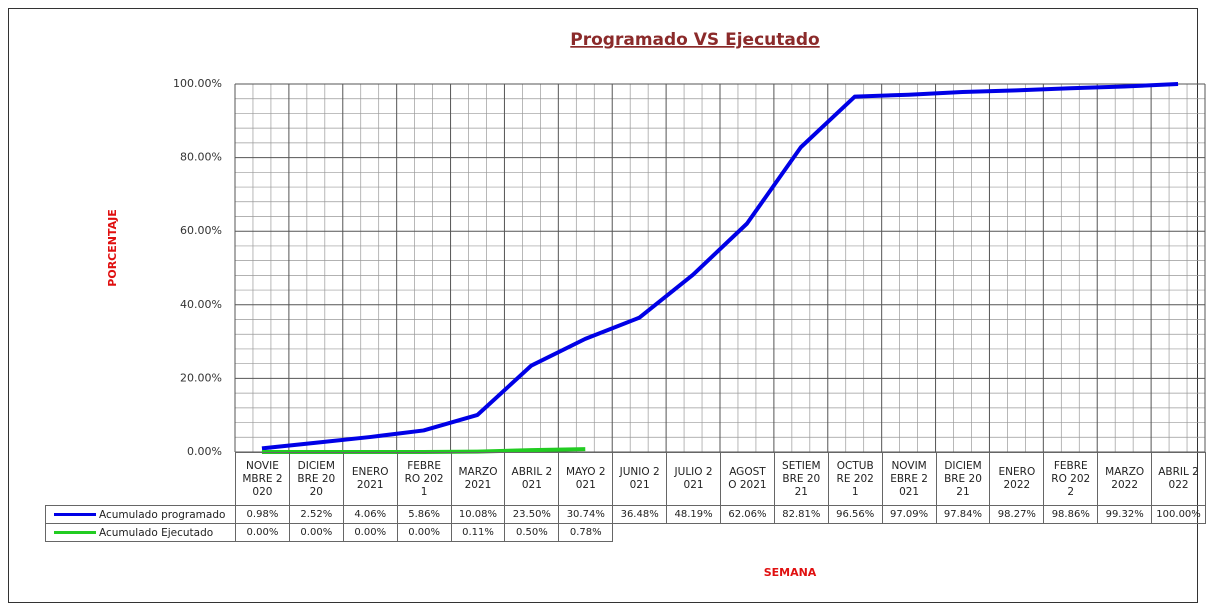 The height and width of the screenshot is (613, 1208). Describe the element at coordinates (586, 479) in the screenshot. I see `x-tick-label: MAYO 2021` at that location.